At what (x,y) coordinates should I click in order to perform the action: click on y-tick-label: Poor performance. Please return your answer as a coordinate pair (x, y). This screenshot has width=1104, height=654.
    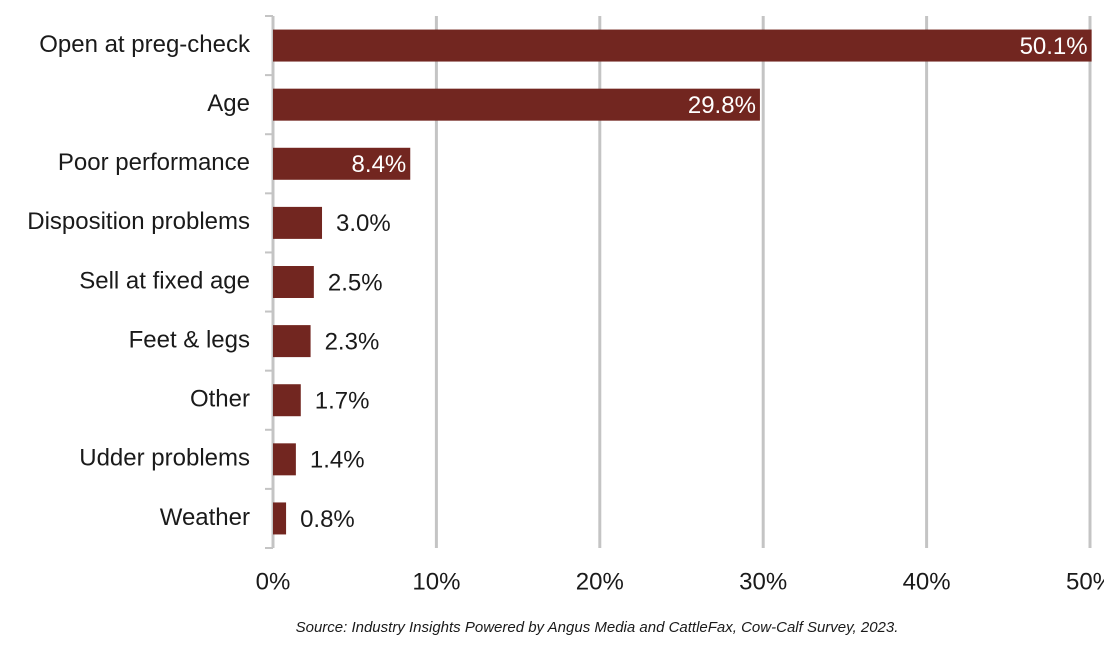
    Looking at the image, I should click on (154, 162).